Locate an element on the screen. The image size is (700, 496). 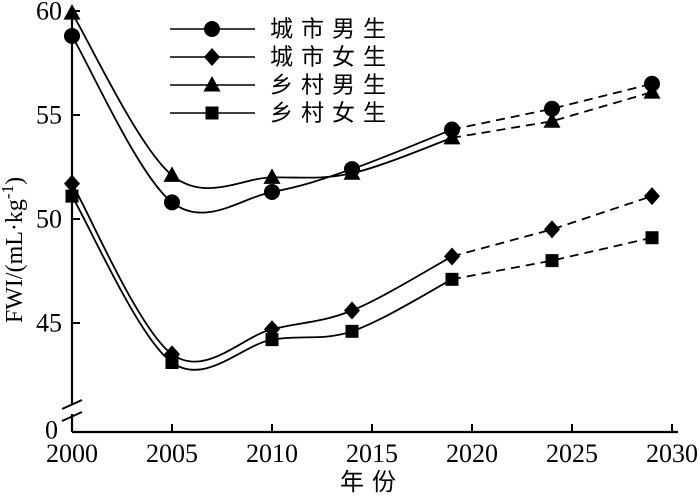
x-tick-label-2005: 2005 is located at coordinates (172, 453).